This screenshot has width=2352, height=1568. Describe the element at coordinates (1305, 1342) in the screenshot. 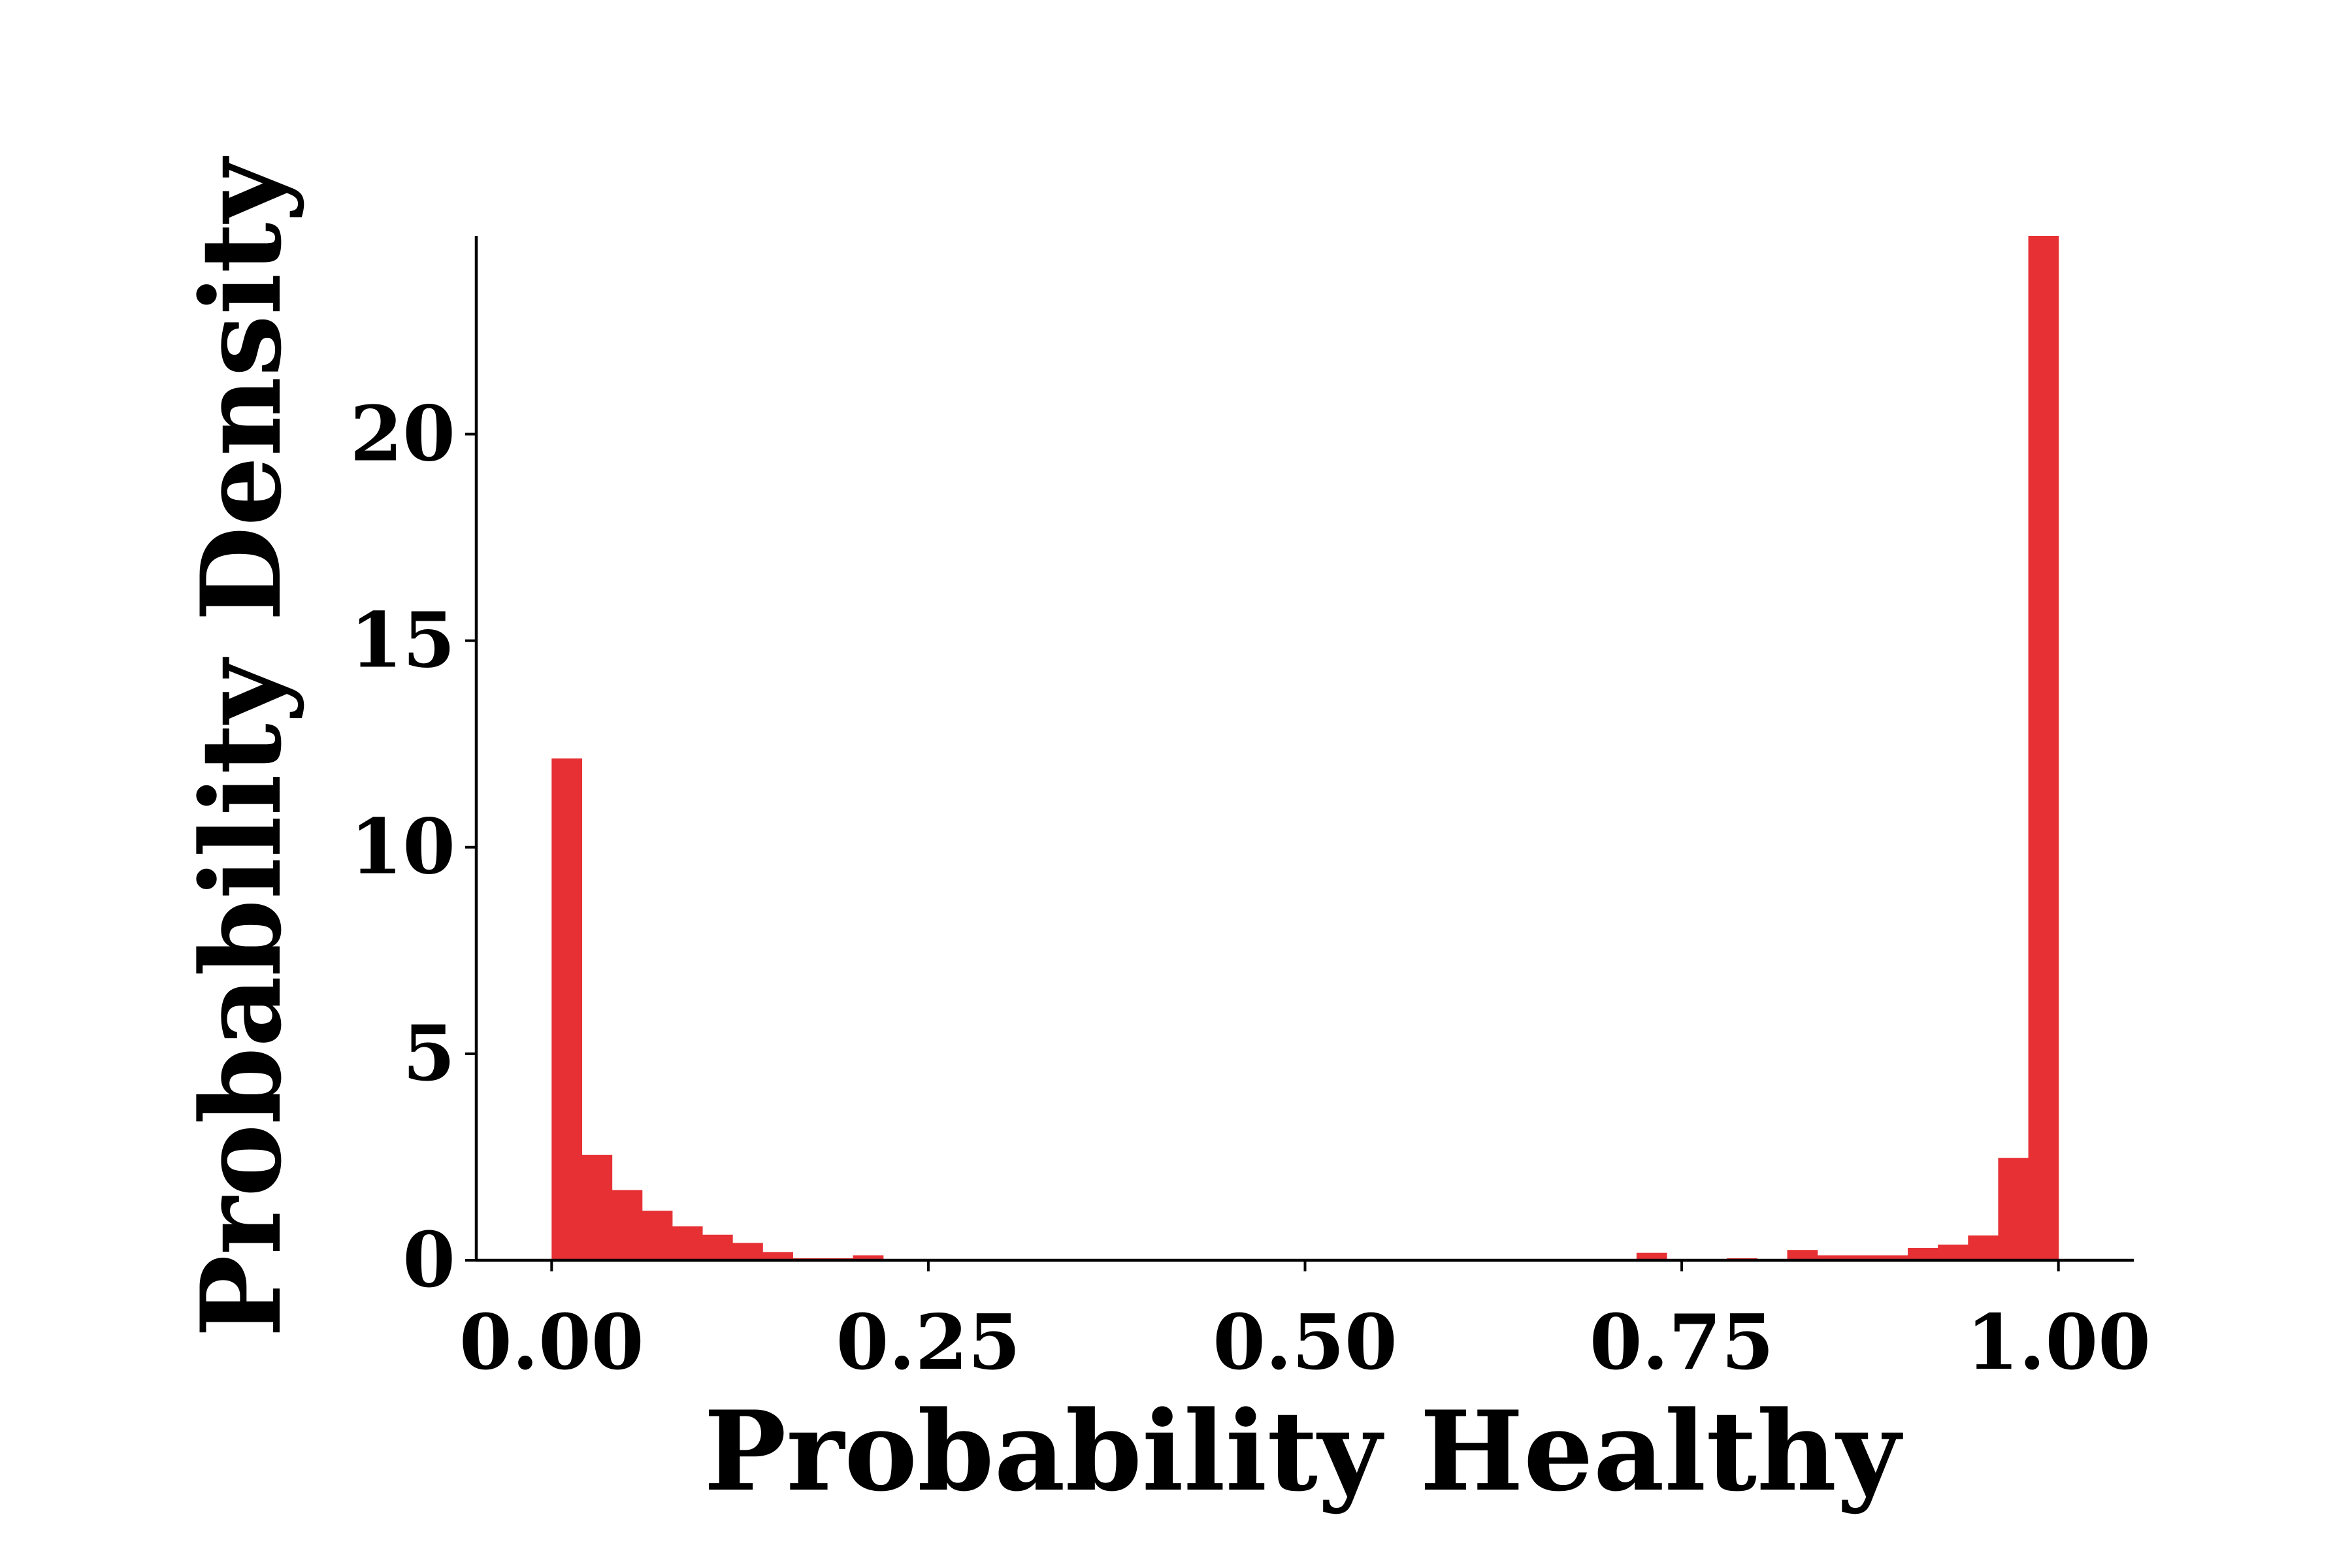

I see `x-tick-label: 0.50` at that location.